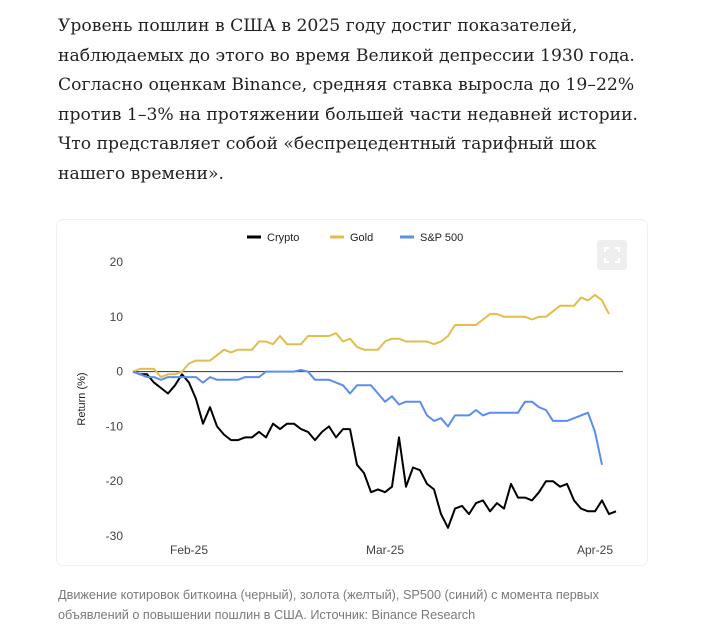  I want to click on y-axis-label: Return (%), so click(82, 398).